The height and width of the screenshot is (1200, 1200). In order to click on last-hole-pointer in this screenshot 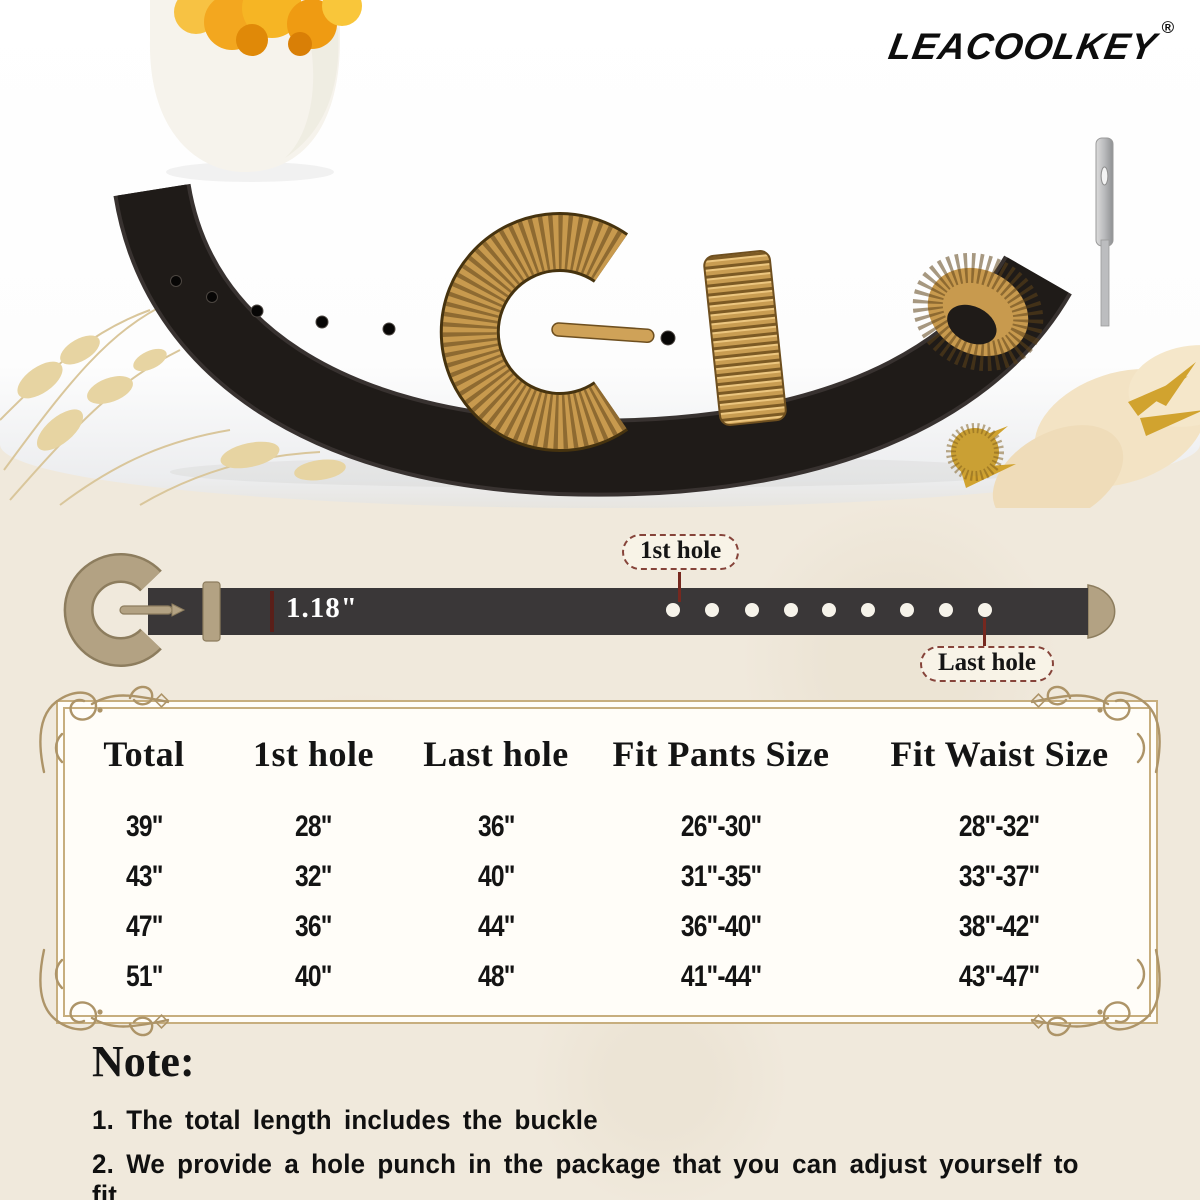, I will do `click(984, 632)`.